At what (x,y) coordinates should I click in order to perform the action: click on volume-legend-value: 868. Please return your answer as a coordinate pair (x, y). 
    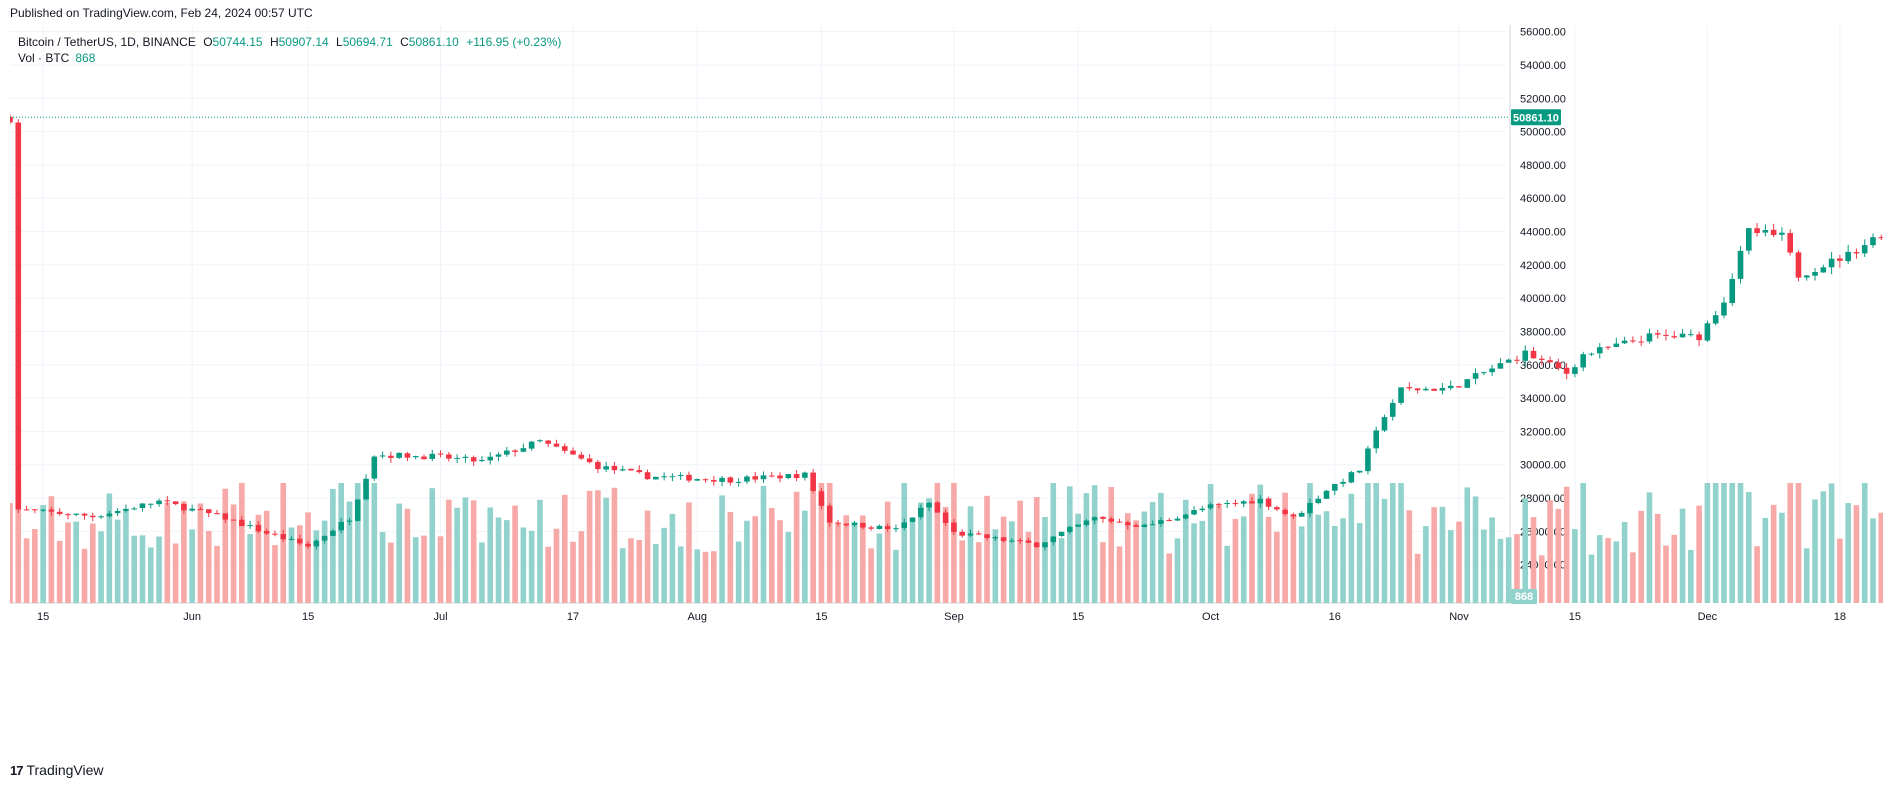
    Looking at the image, I should click on (85, 58).